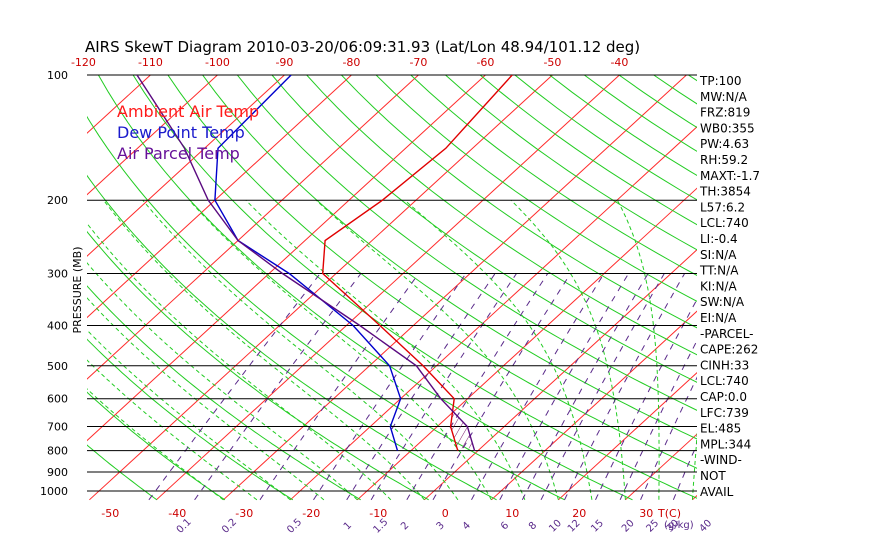 Image resolution: width=870 pixels, height=560 pixels. I want to click on stability-index-entry: TH:3854, so click(725, 192).